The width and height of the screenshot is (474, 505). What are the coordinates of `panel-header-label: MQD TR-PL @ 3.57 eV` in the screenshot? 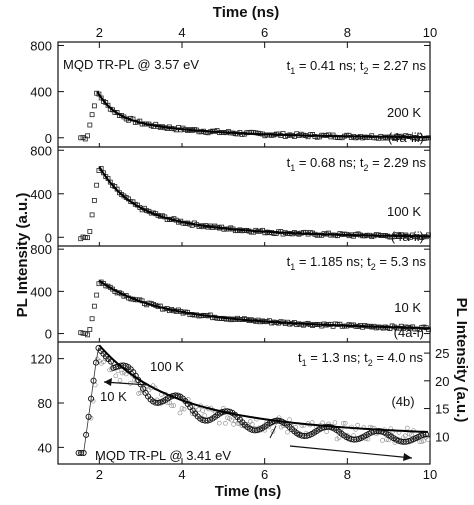 It's located at (131, 64).